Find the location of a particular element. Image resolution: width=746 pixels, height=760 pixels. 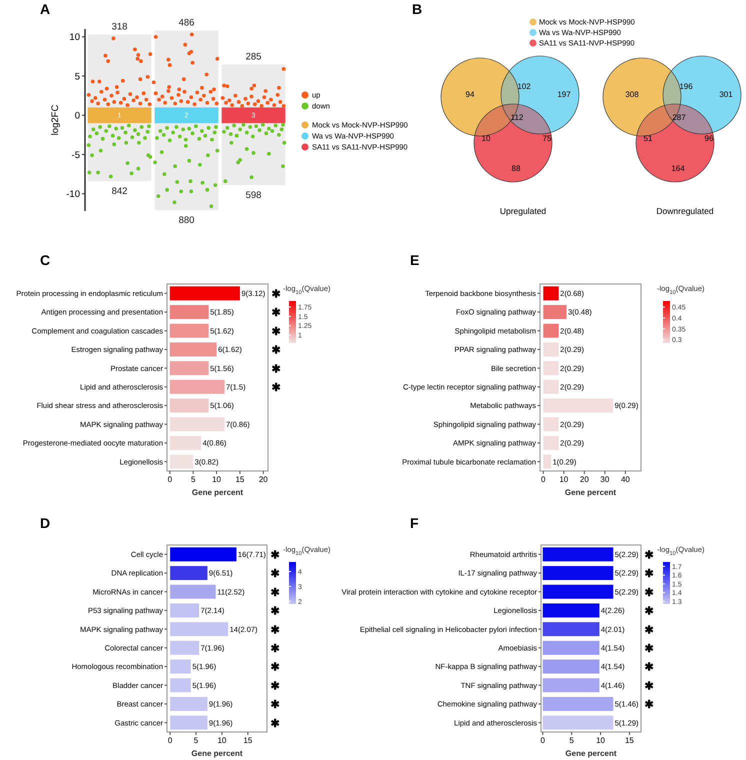

y-tick-label: 5 is located at coordinates (77, 76).